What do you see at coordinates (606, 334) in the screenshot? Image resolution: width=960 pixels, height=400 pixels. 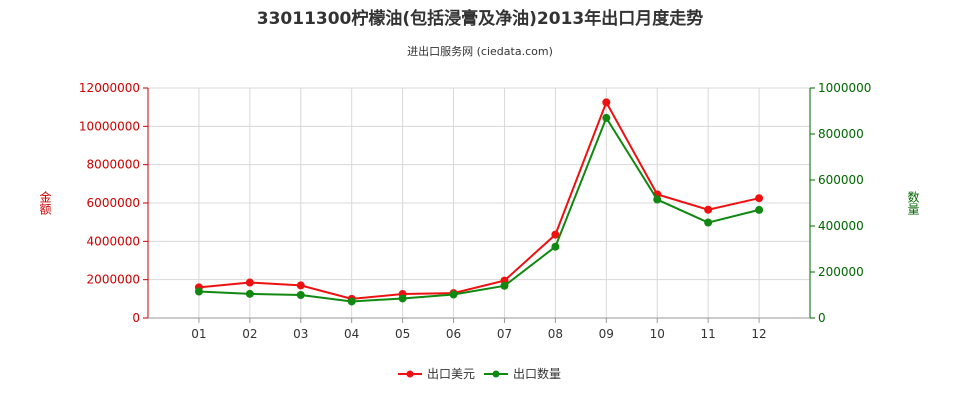 I see `x-tick-label: 09` at bounding box center [606, 334].